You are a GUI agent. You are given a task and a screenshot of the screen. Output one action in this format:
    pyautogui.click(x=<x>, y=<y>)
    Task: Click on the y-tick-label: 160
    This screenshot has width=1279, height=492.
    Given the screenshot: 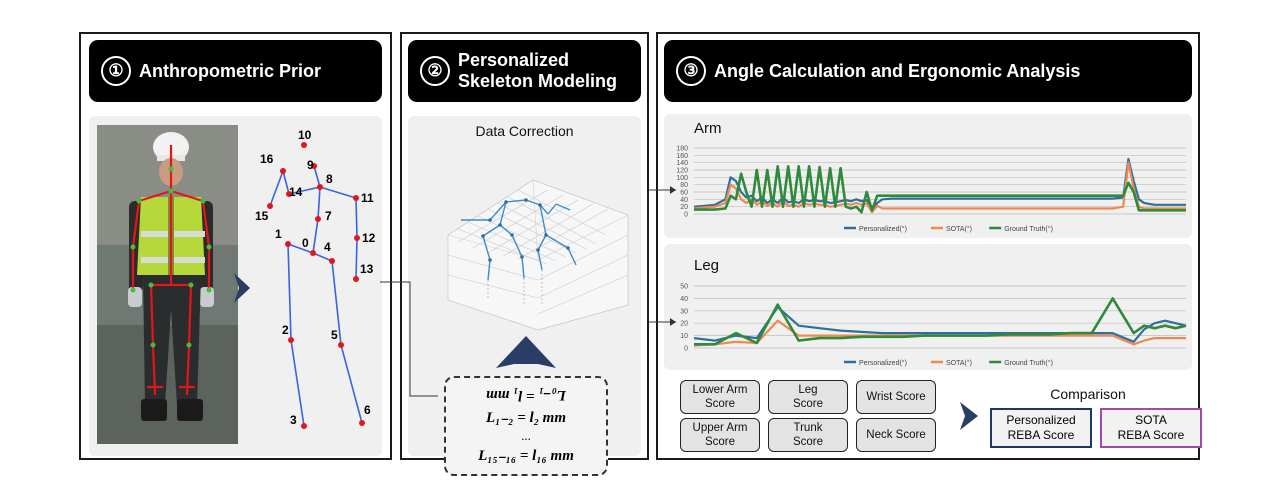 What is the action you would take?
    pyautogui.click(x=682, y=156)
    